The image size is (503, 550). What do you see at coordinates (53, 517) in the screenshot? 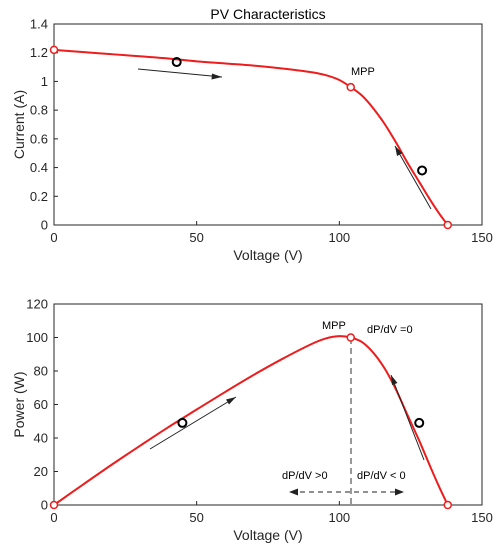
I see `chart-power-xtick-label: 0` at bounding box center [53, 517].